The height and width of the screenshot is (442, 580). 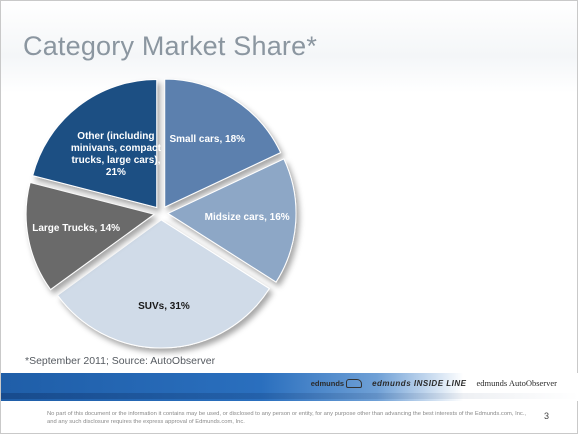 I want to click on car-icon, so click(x=354, y=383).